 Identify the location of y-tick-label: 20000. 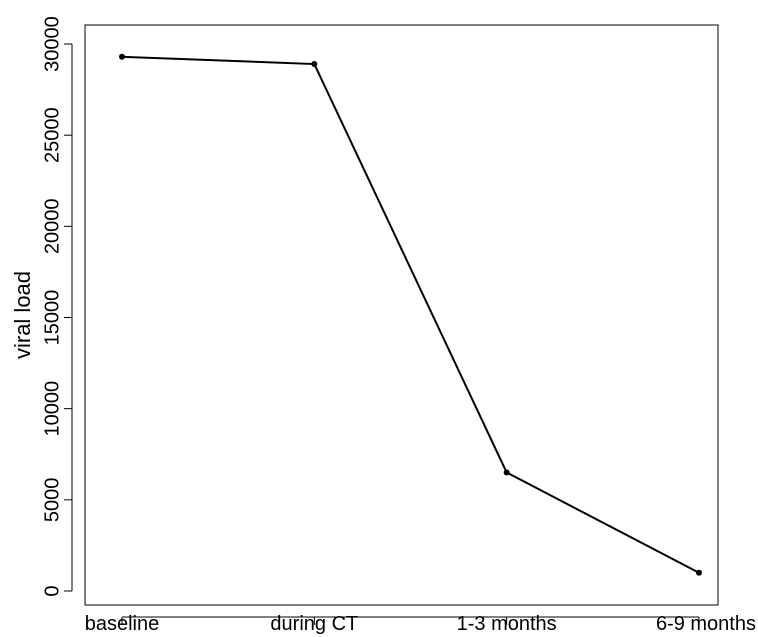
(52, 227).